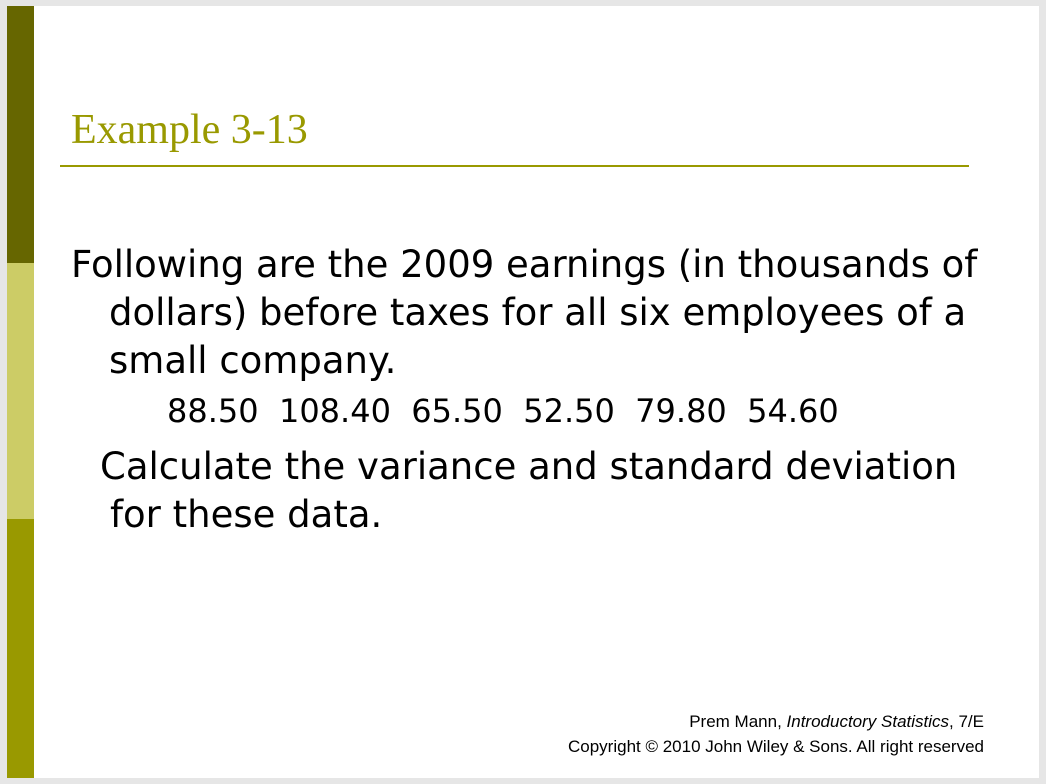  Describe the element at coordinates (514, 166) in the screenshot. I see `title-underline` at that location.